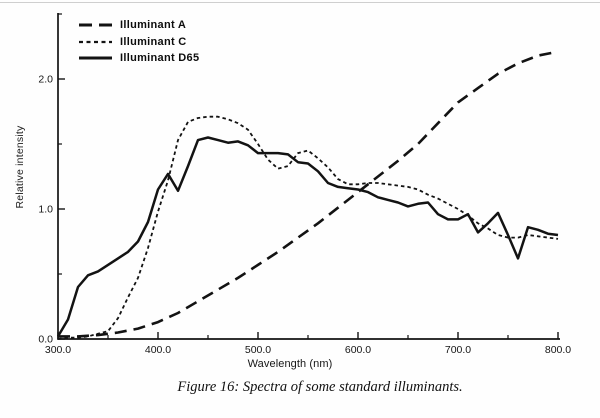  I want to click on scan-artifact-line, so click(300, 2).